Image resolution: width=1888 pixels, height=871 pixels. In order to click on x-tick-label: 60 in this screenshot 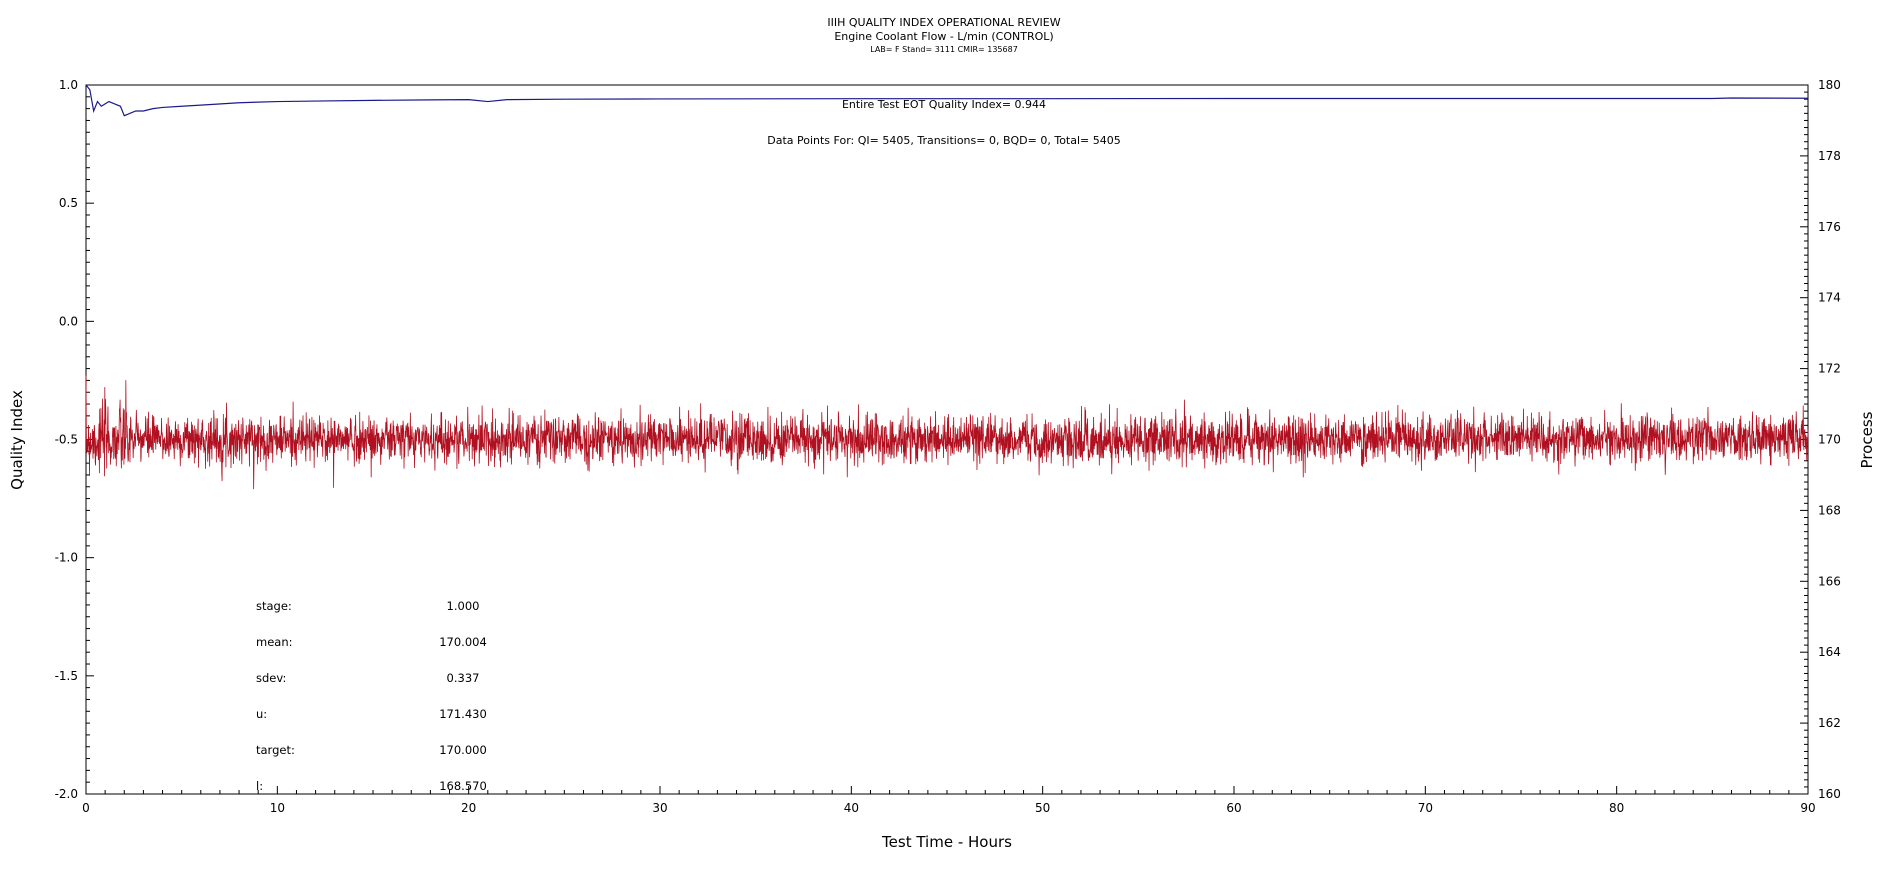, I will do `click(1233, 808)`.